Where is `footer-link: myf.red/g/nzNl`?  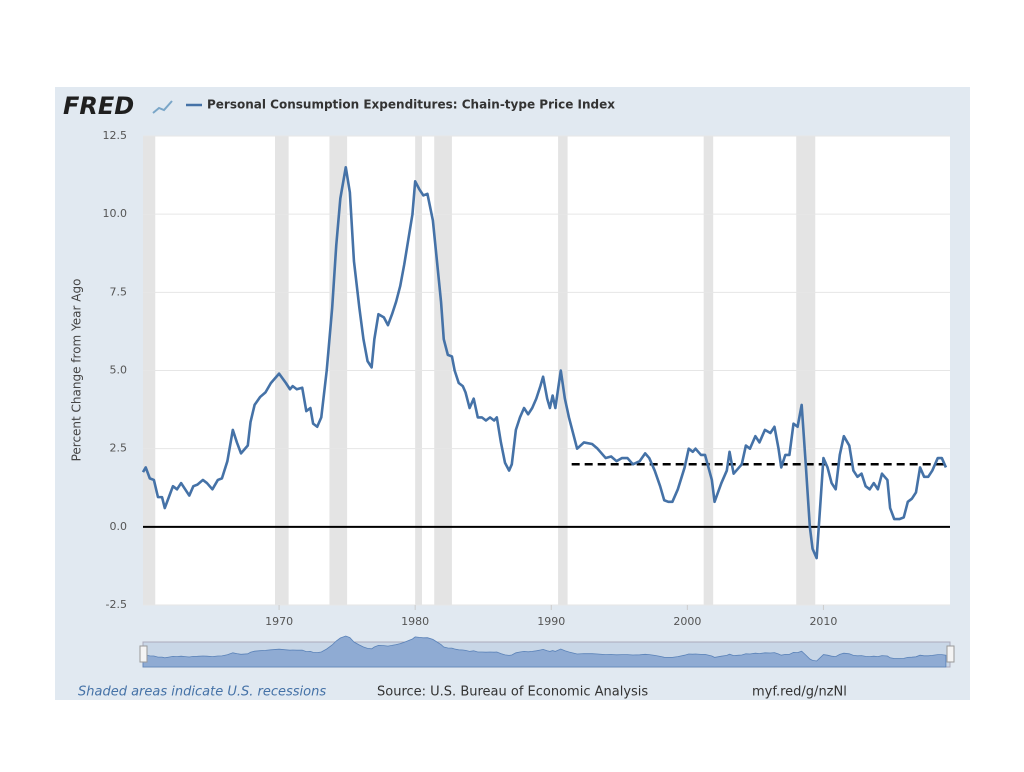
footer-link: myf.red/g/nzNl is located at coordinates (799, 692).